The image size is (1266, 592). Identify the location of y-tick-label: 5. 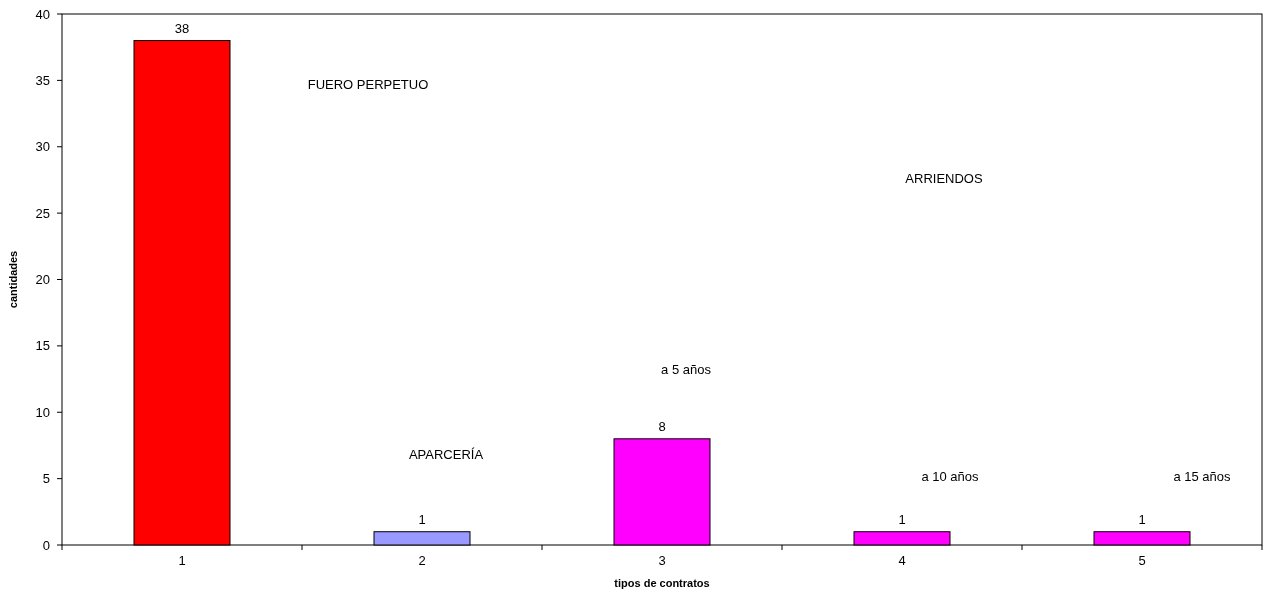
(46, 479).